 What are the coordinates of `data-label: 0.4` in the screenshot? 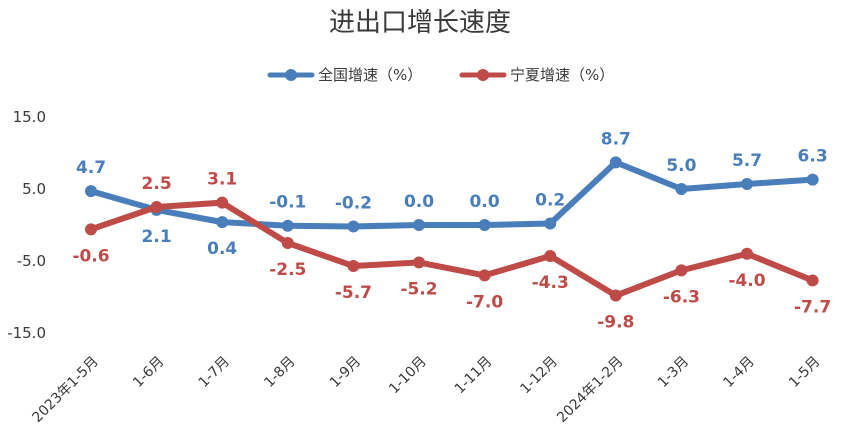 It's located at (222, 249).